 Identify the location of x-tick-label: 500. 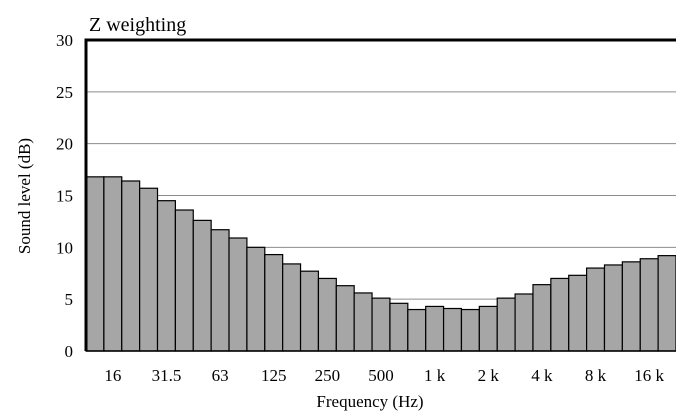
(381, 375).